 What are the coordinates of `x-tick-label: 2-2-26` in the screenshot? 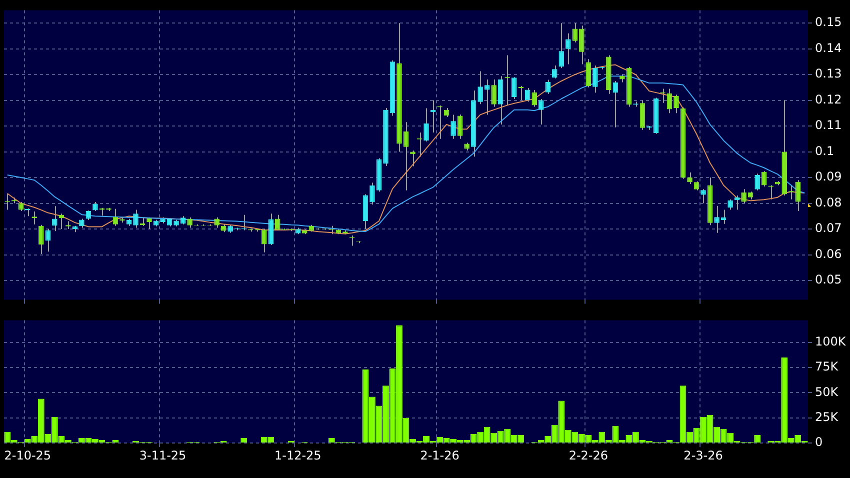 It's located at (588, 455).